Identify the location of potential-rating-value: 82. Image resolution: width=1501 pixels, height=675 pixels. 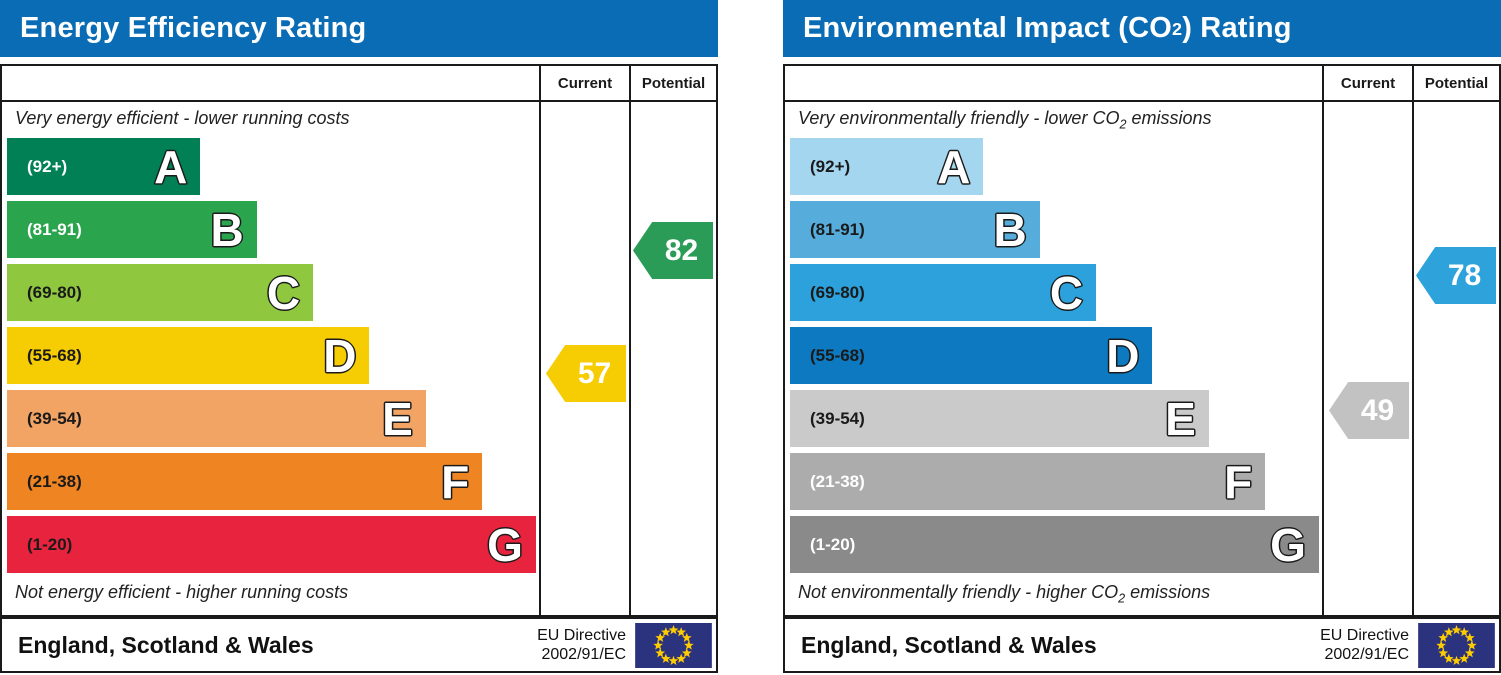
(681, 250).